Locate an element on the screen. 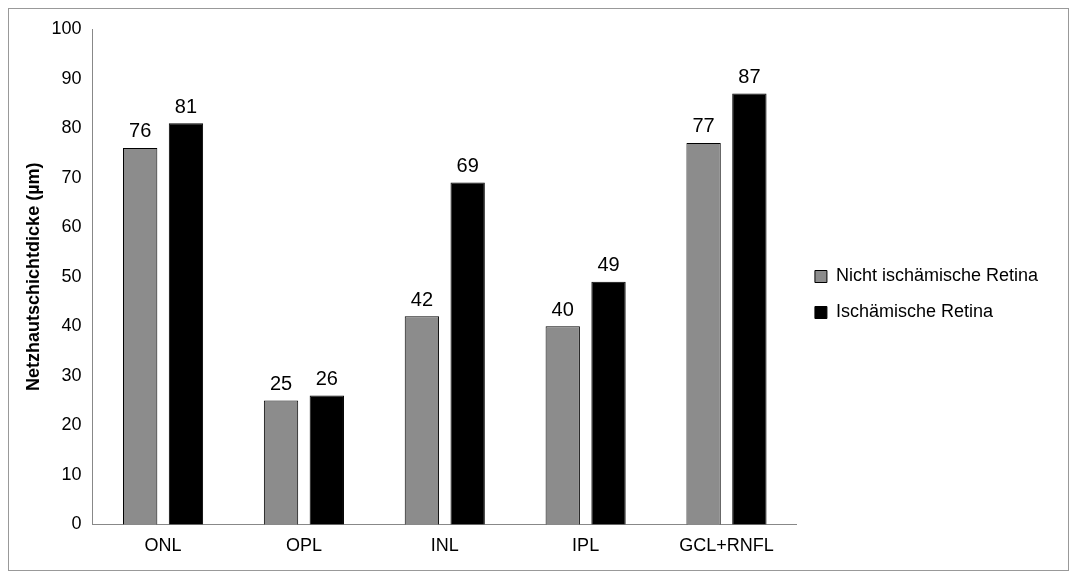  data-label: 81 is located at coordinates (186, 105).